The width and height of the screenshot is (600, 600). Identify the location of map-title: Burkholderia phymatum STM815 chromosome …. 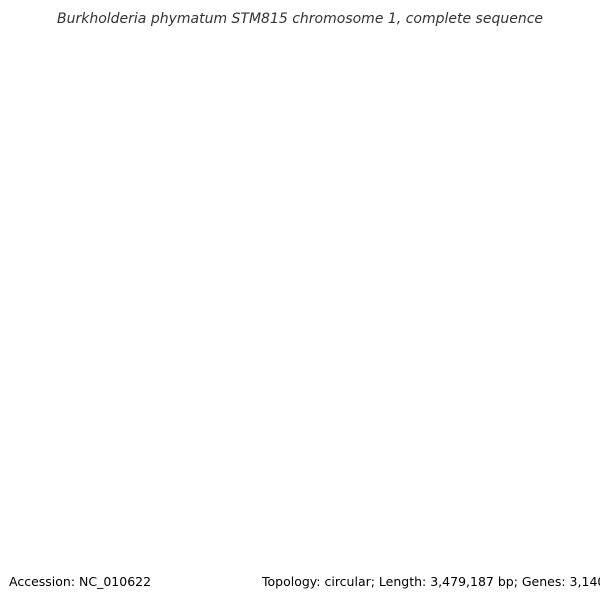
(300, 19).